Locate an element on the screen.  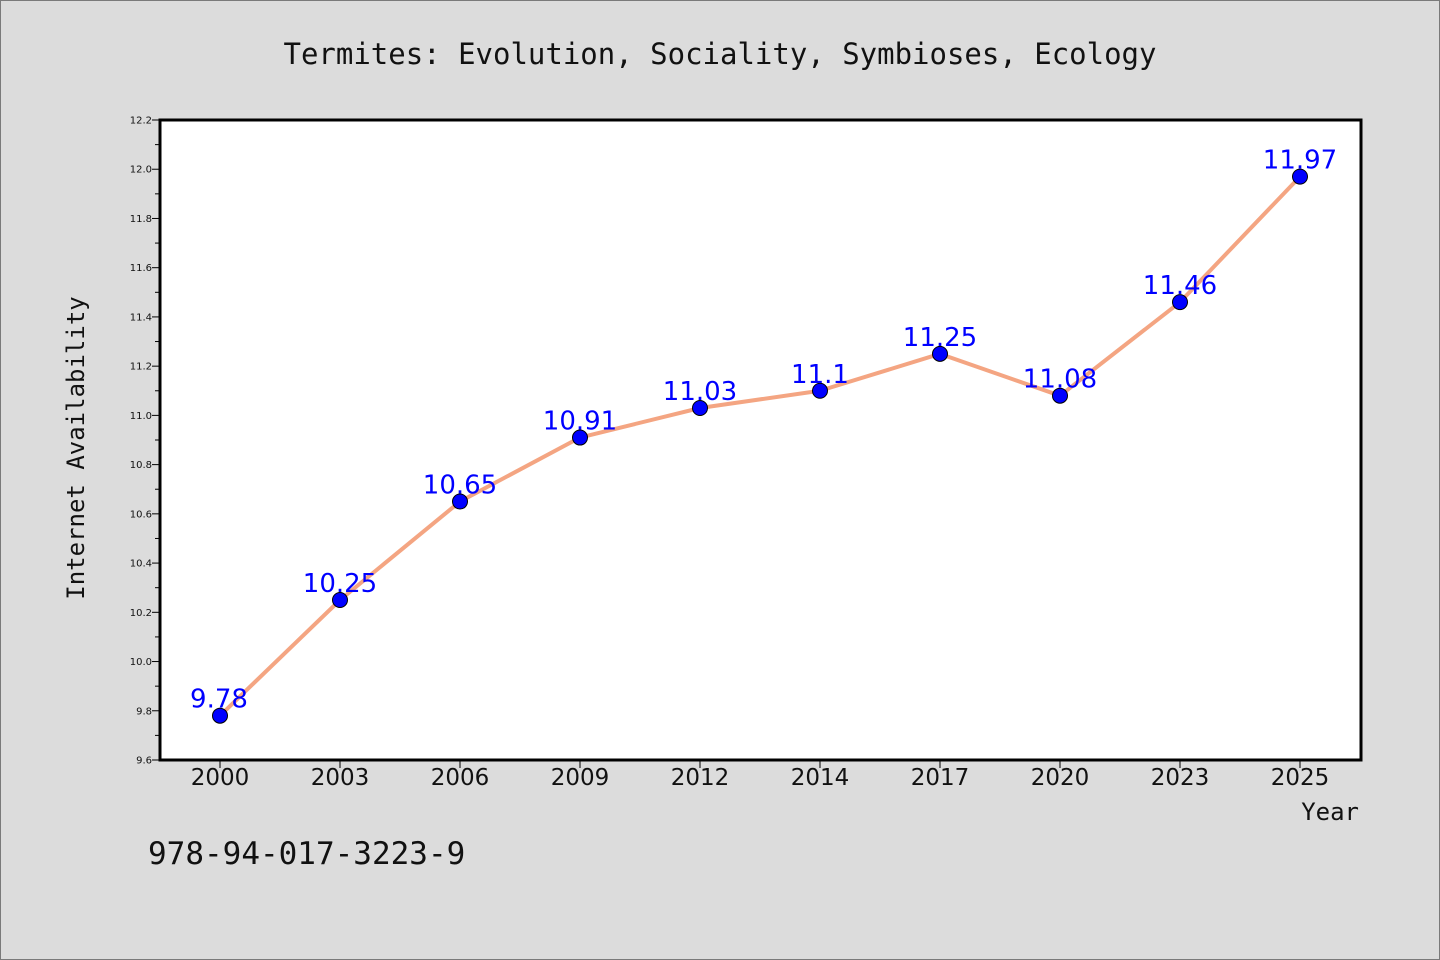
x-tick-label: 2017 is located at coordinates (940, 778).